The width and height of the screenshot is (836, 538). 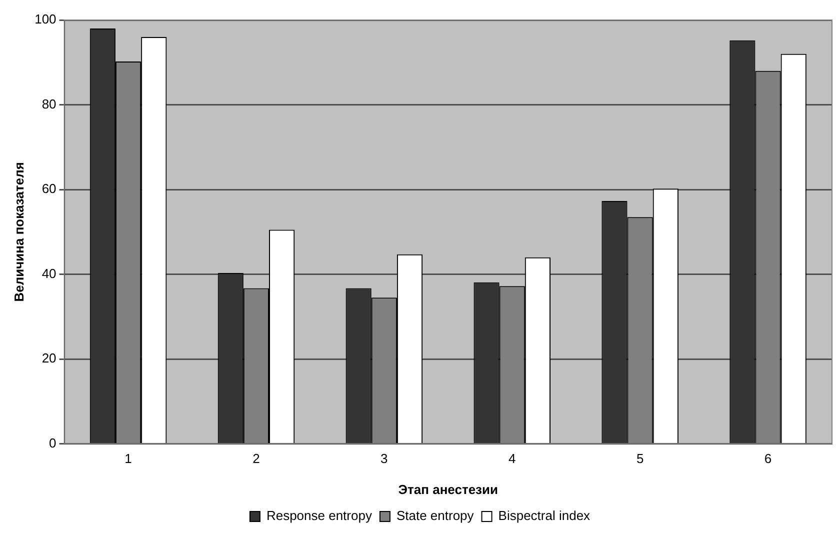 What do you see at coordinates (544, 516) in the screenshot?
I see `legend-label: Bispectral index` at bounding box center [544, 516].